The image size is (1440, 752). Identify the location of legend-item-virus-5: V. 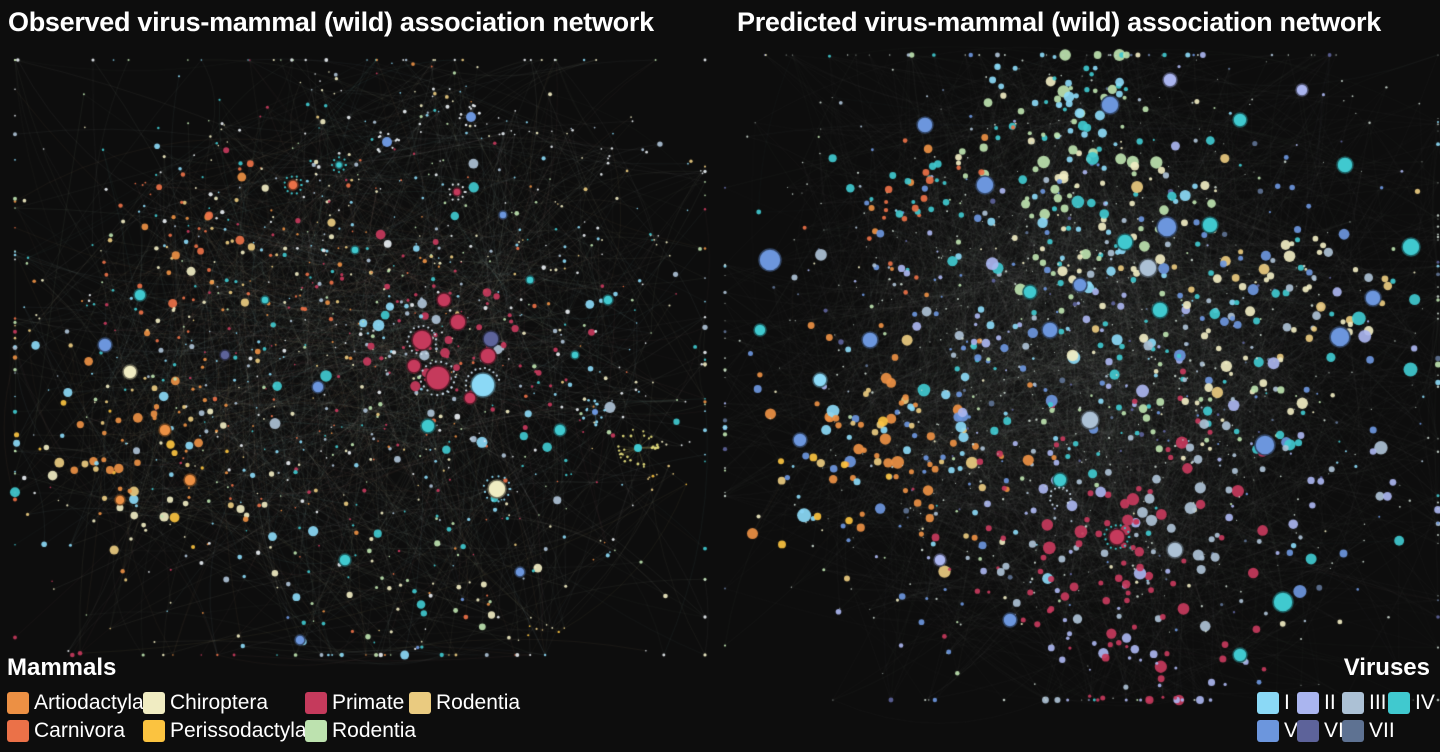
(1277, 731).